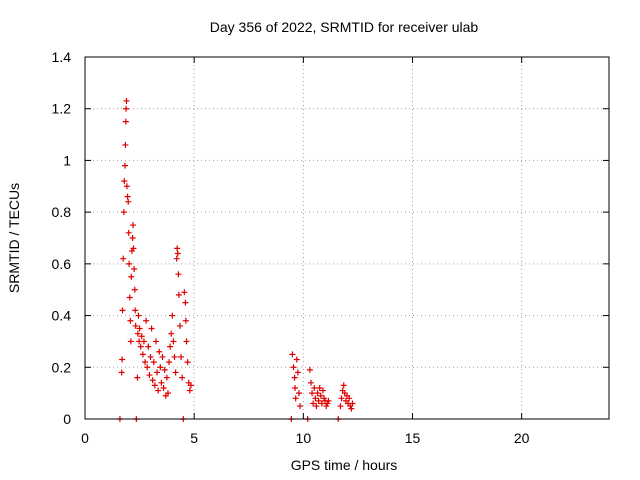 The width and height of the screenshot is (640, 480). What do you see at coordinates (67, 160) in the screenshot?
I see `y-tick-label: 1` at bounding box center [67, 160].